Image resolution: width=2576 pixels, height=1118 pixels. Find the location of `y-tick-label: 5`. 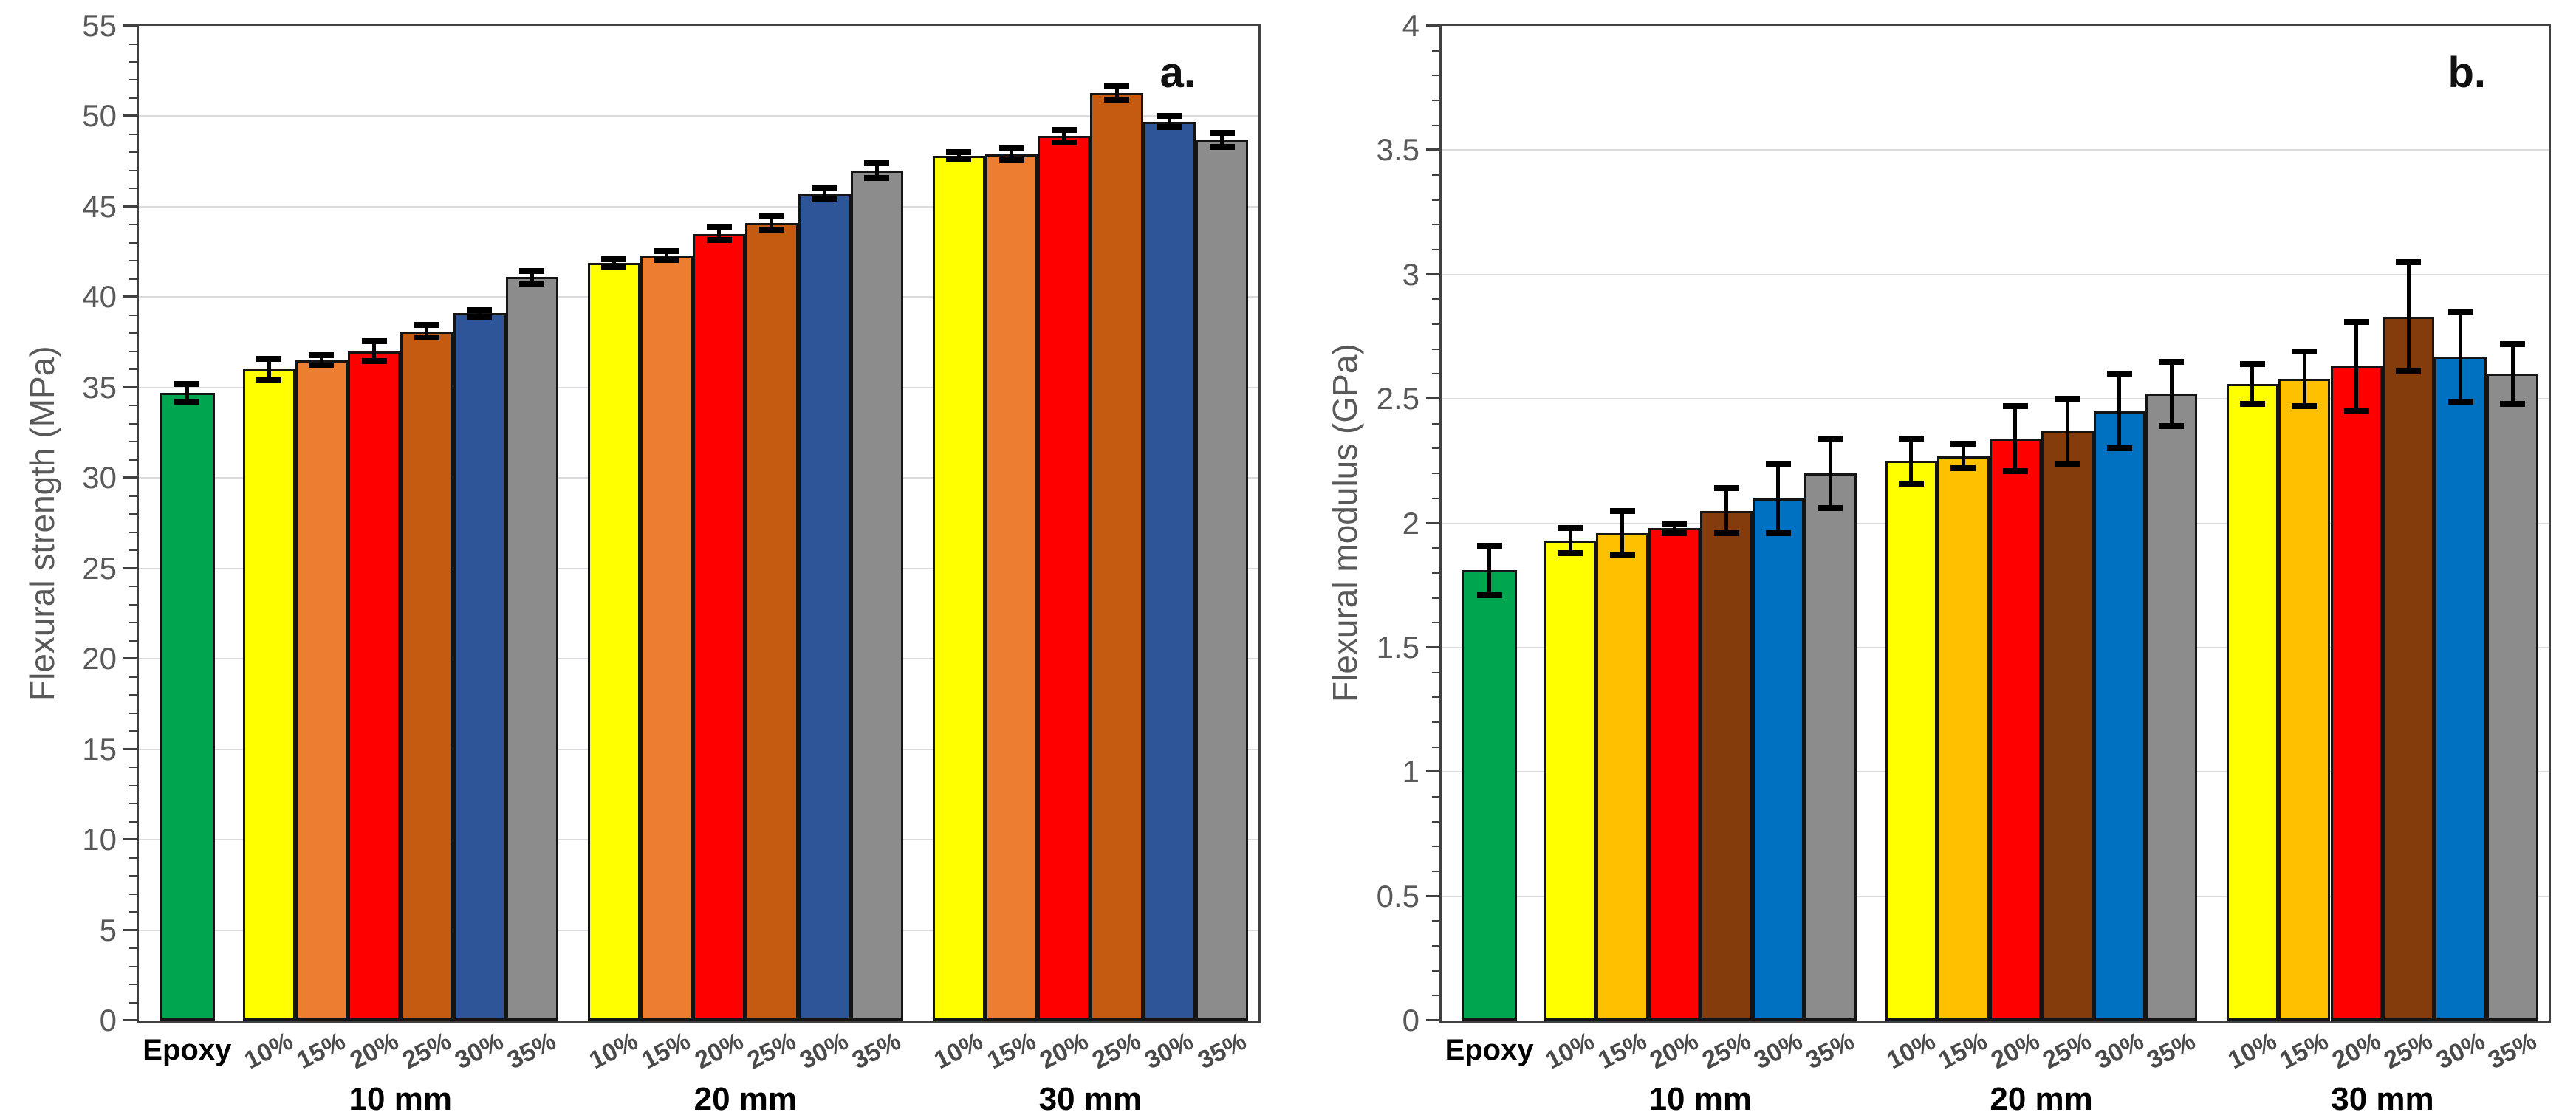

y-tick-label: 5 is located at coordinates (108, 930).